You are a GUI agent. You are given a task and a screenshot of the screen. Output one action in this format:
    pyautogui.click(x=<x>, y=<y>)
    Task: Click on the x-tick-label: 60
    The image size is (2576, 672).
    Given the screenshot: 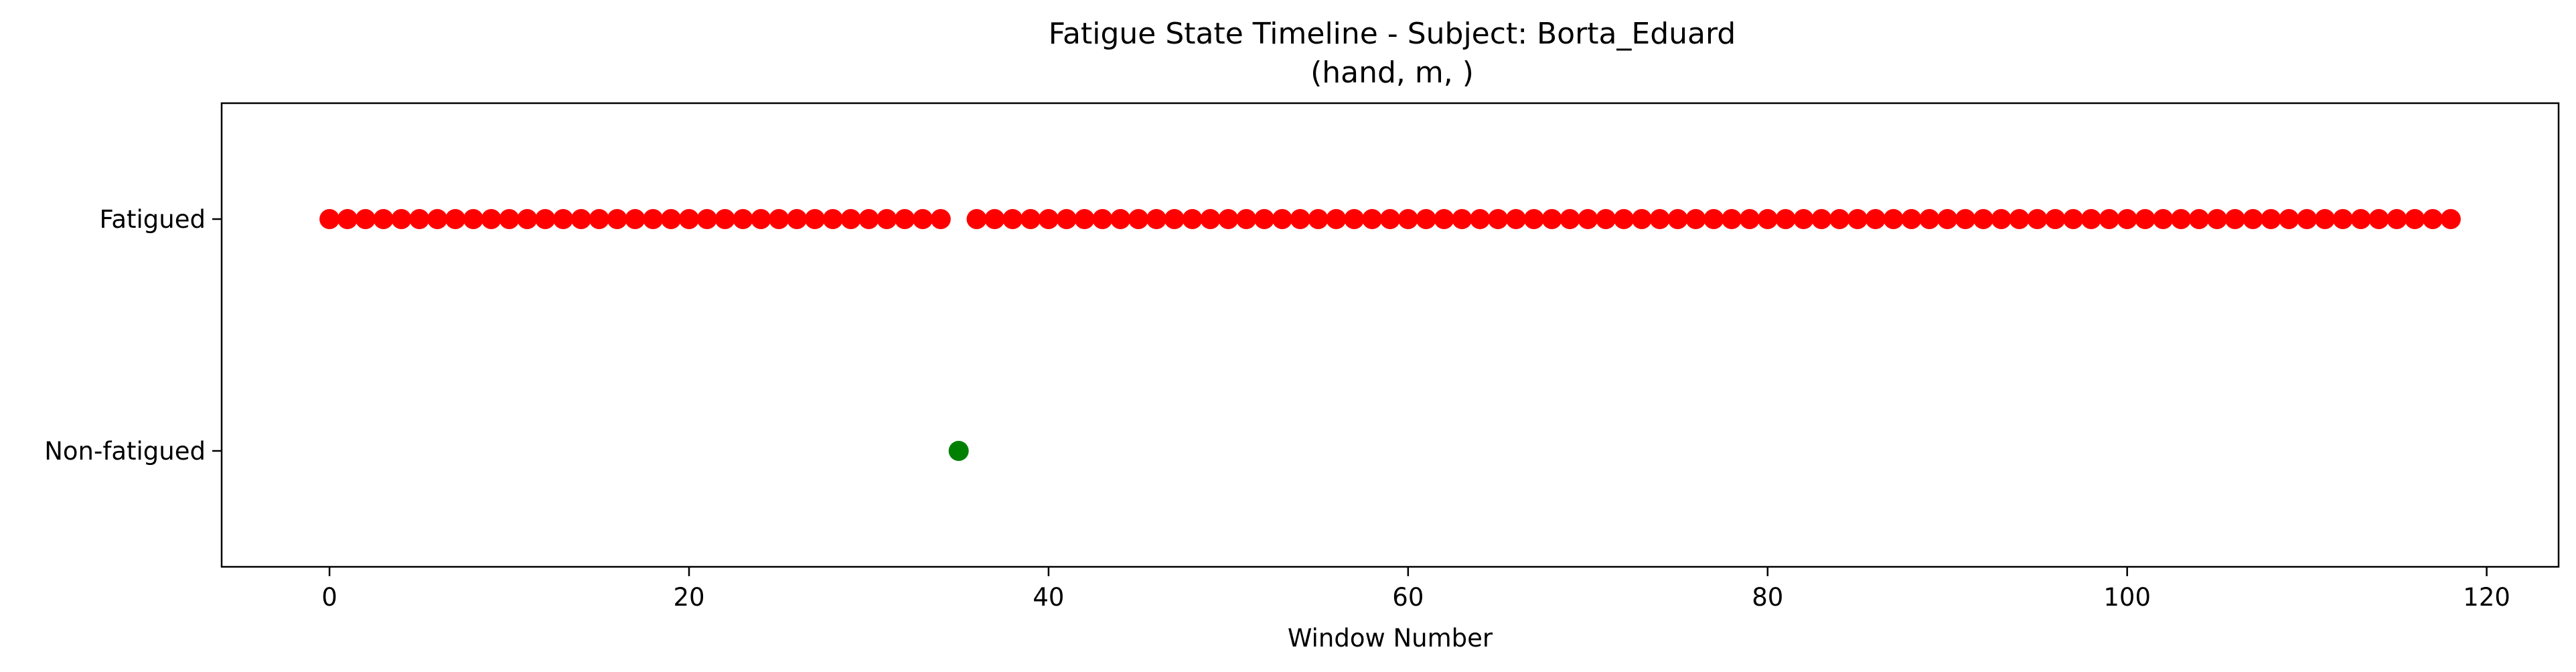 What is the action you would take?
    pyautogui.click(x=1408, y=597)
    